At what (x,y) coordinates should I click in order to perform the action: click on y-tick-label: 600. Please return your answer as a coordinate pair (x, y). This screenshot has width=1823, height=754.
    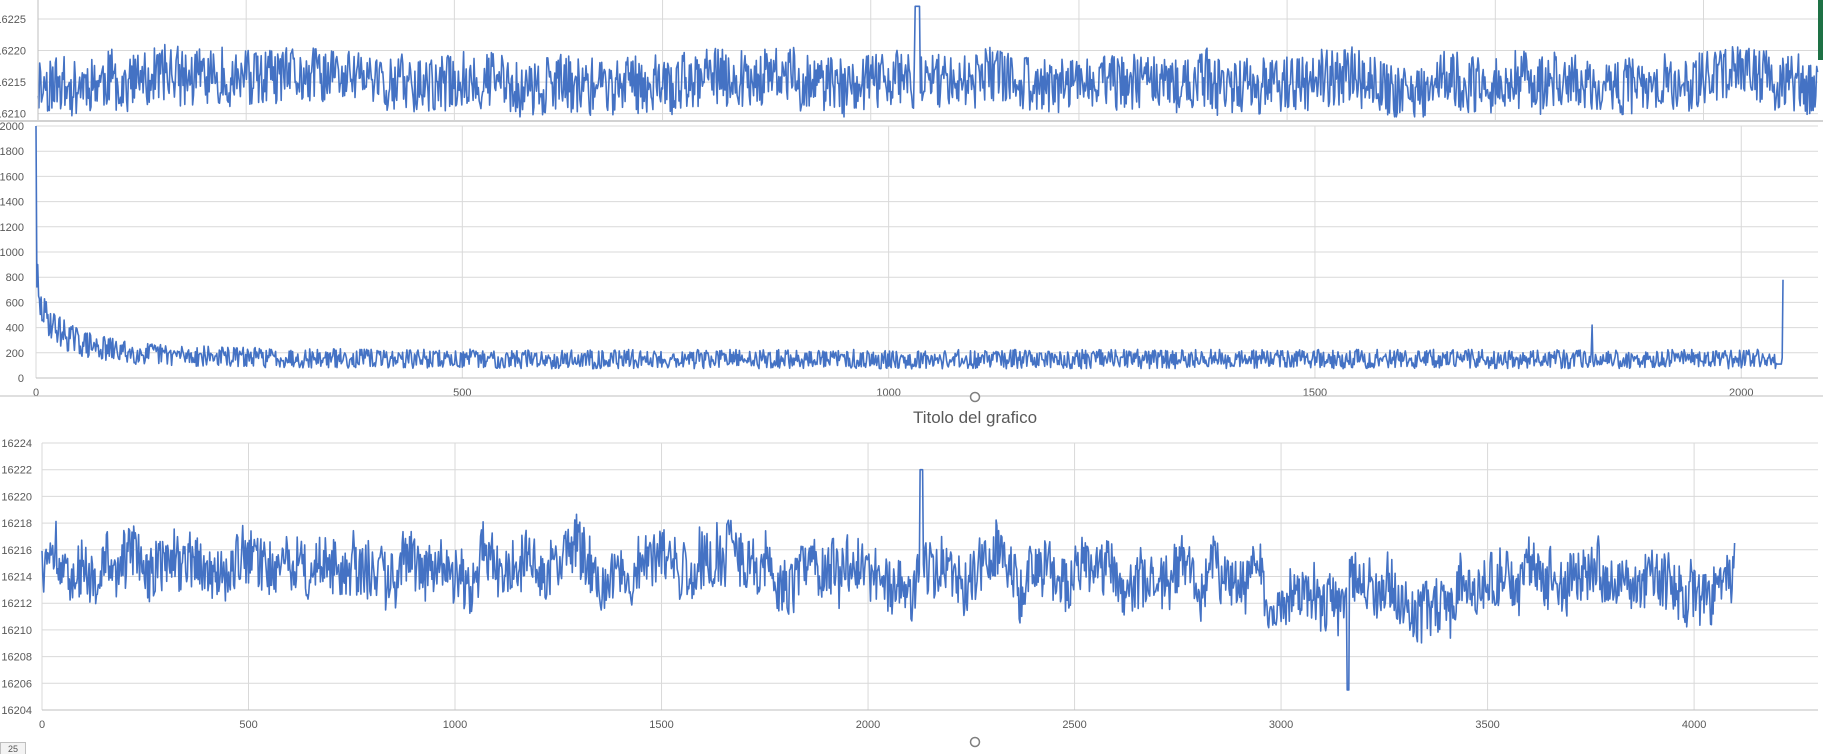
    Looking at the image, I should click on (15, 303).